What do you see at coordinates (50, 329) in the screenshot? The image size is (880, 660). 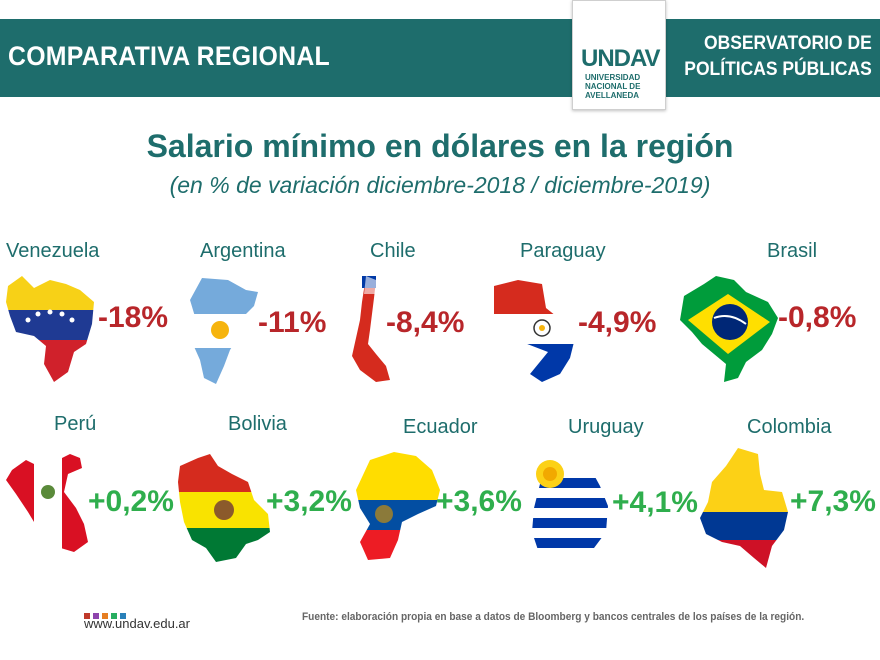 I see `venezuela-flag-map-icon` at bounding box center [50, 329].